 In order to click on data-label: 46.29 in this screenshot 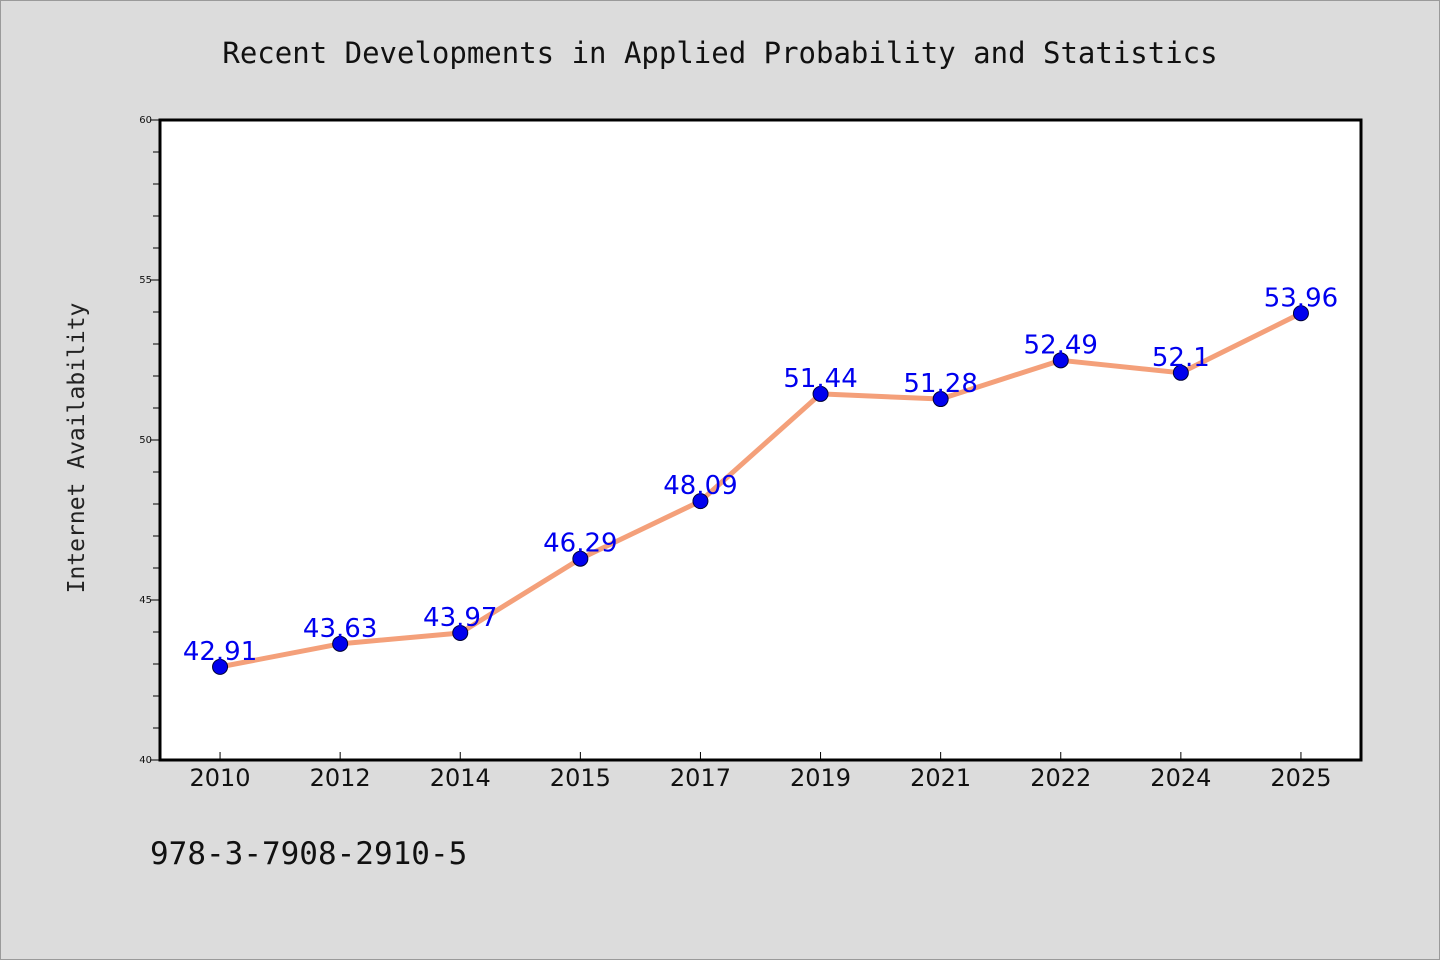, I will do `click(580, 544)`.